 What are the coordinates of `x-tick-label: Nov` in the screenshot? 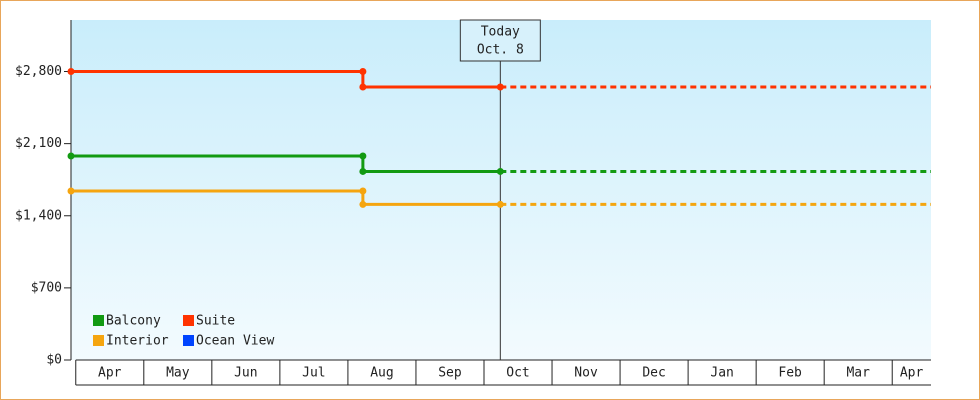 It's located at (586, 373).